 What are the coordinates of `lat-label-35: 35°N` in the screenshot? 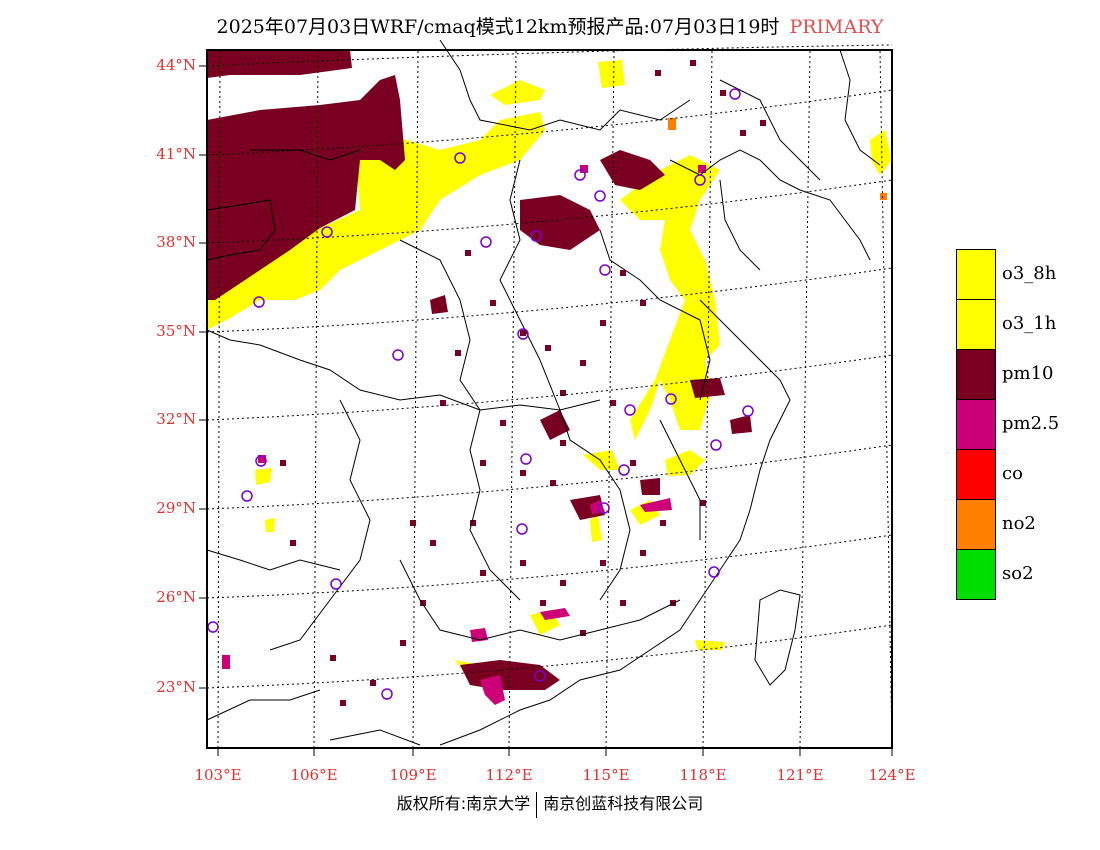 It's located at (176, 331).